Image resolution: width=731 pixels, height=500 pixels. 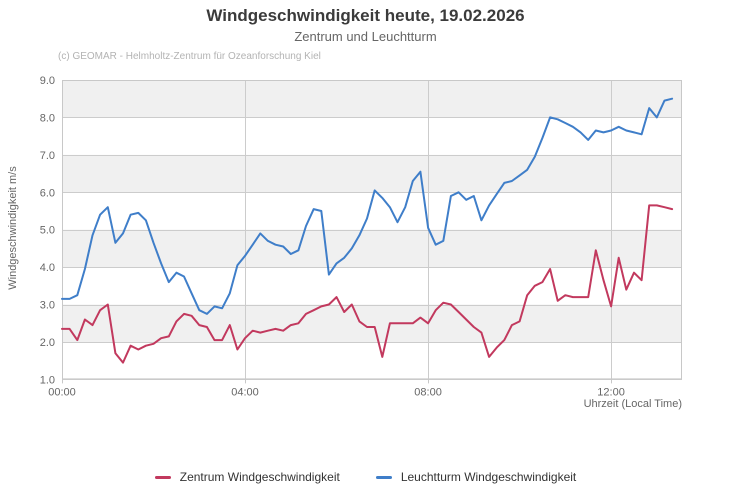 What do you see at coordinates (47, 380) in the screenshot?
I see `svg-text: 1.0` at bounding box center [47, 380].